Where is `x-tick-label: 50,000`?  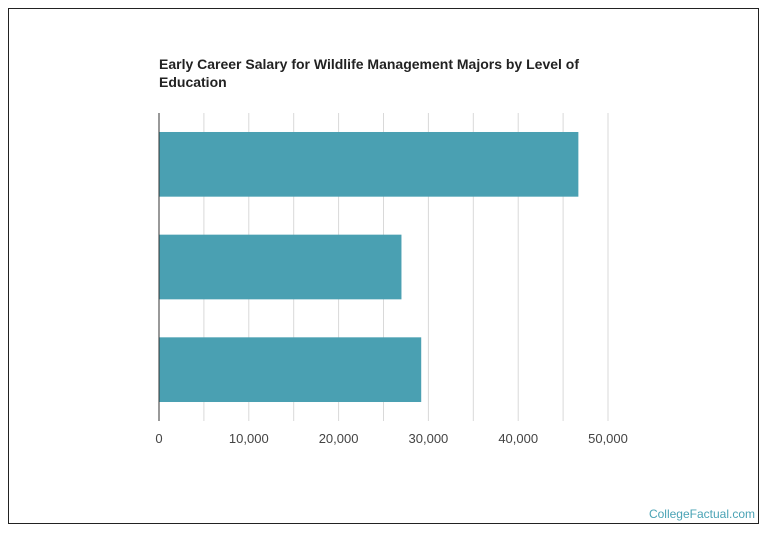 x-tick-label: 50,000 is located at coordinates (608, 438).